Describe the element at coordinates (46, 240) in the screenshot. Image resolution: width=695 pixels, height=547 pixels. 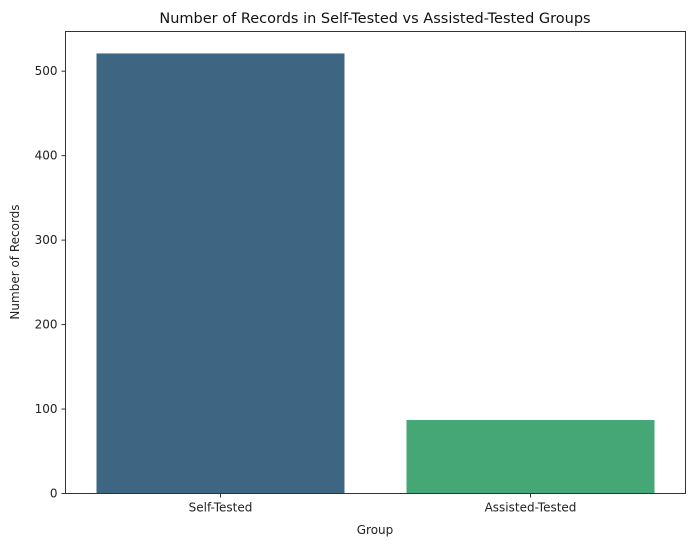
I see `y-tick-label: 300` at that location.